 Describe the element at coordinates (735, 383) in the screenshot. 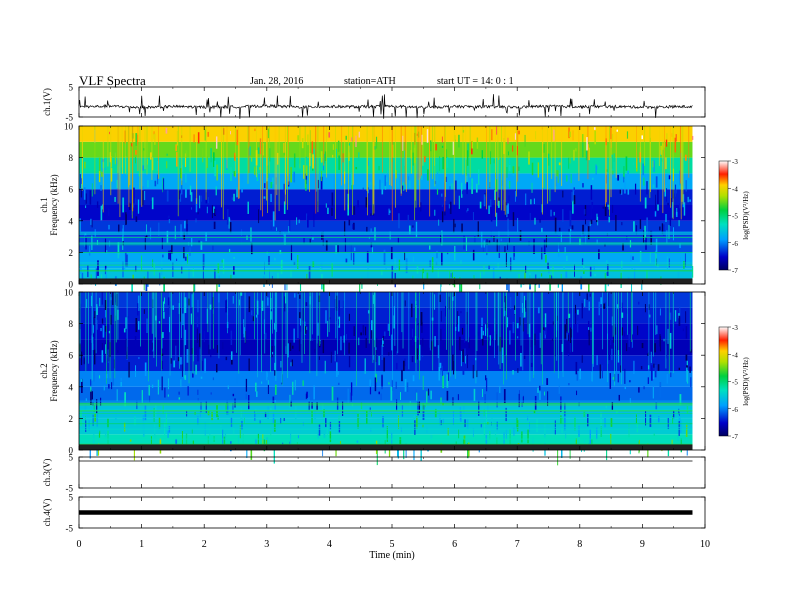

I see `ch2-colorbar-tick-label: -5` at that location.